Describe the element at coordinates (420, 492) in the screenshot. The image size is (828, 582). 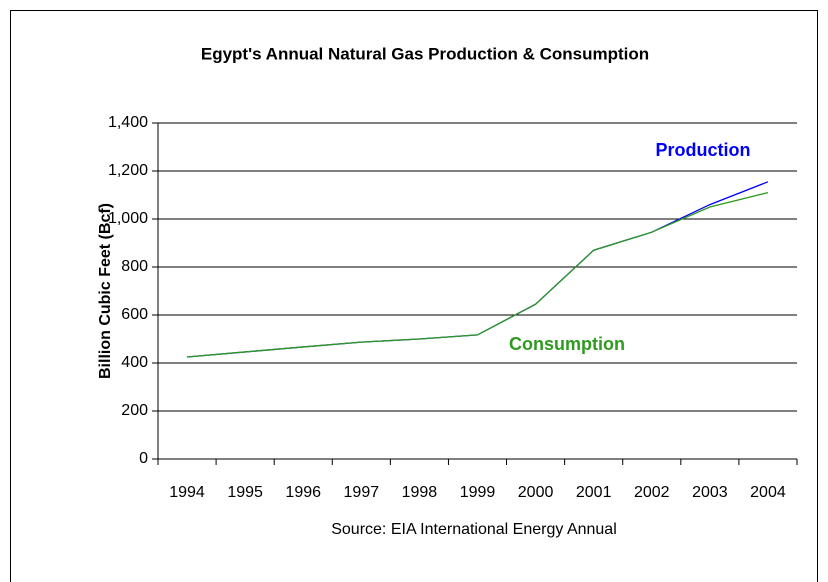
I see `x-tick-label: 1998` at that location.